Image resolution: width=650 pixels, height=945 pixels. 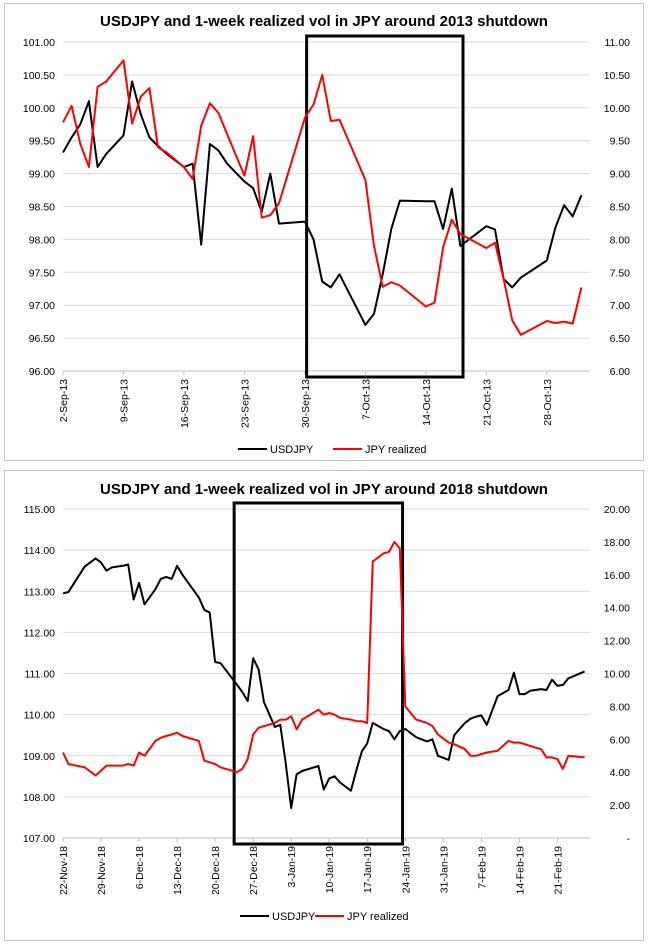 What do you see at coordinates (39, 43) in the screenshot?
I see `y-left-tick-label: 101.00` at bounding box center [39, 43].